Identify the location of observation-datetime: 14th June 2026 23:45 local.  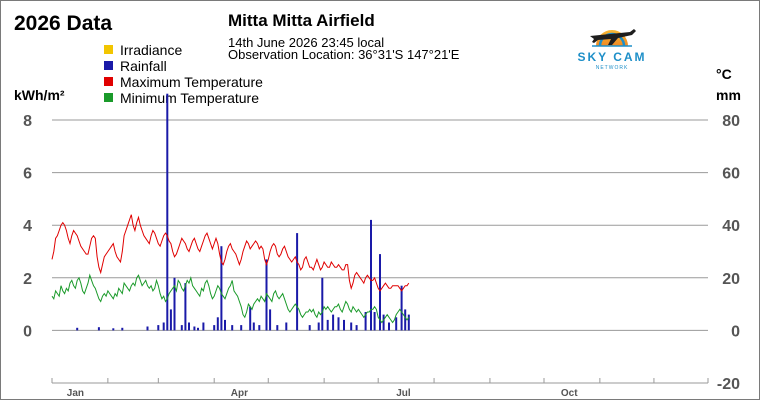
(306, 42).